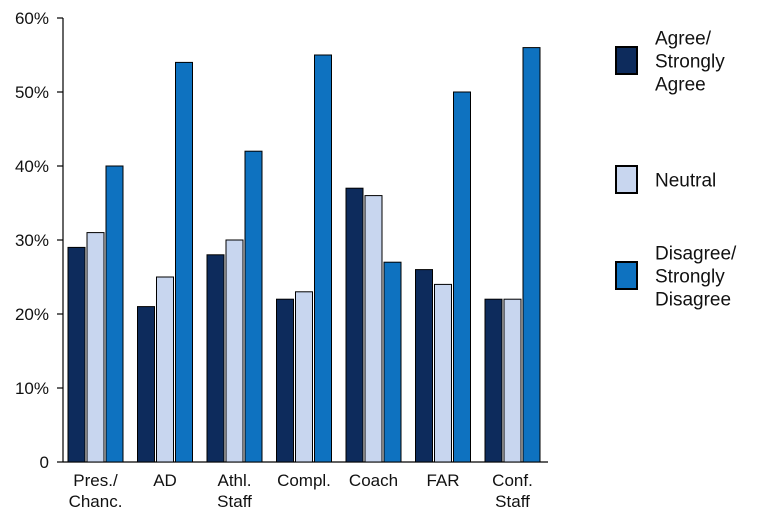  Describe the element at coordinates (626, 179) in the screenshot. I see `legend-swatch-neutral` at that location.